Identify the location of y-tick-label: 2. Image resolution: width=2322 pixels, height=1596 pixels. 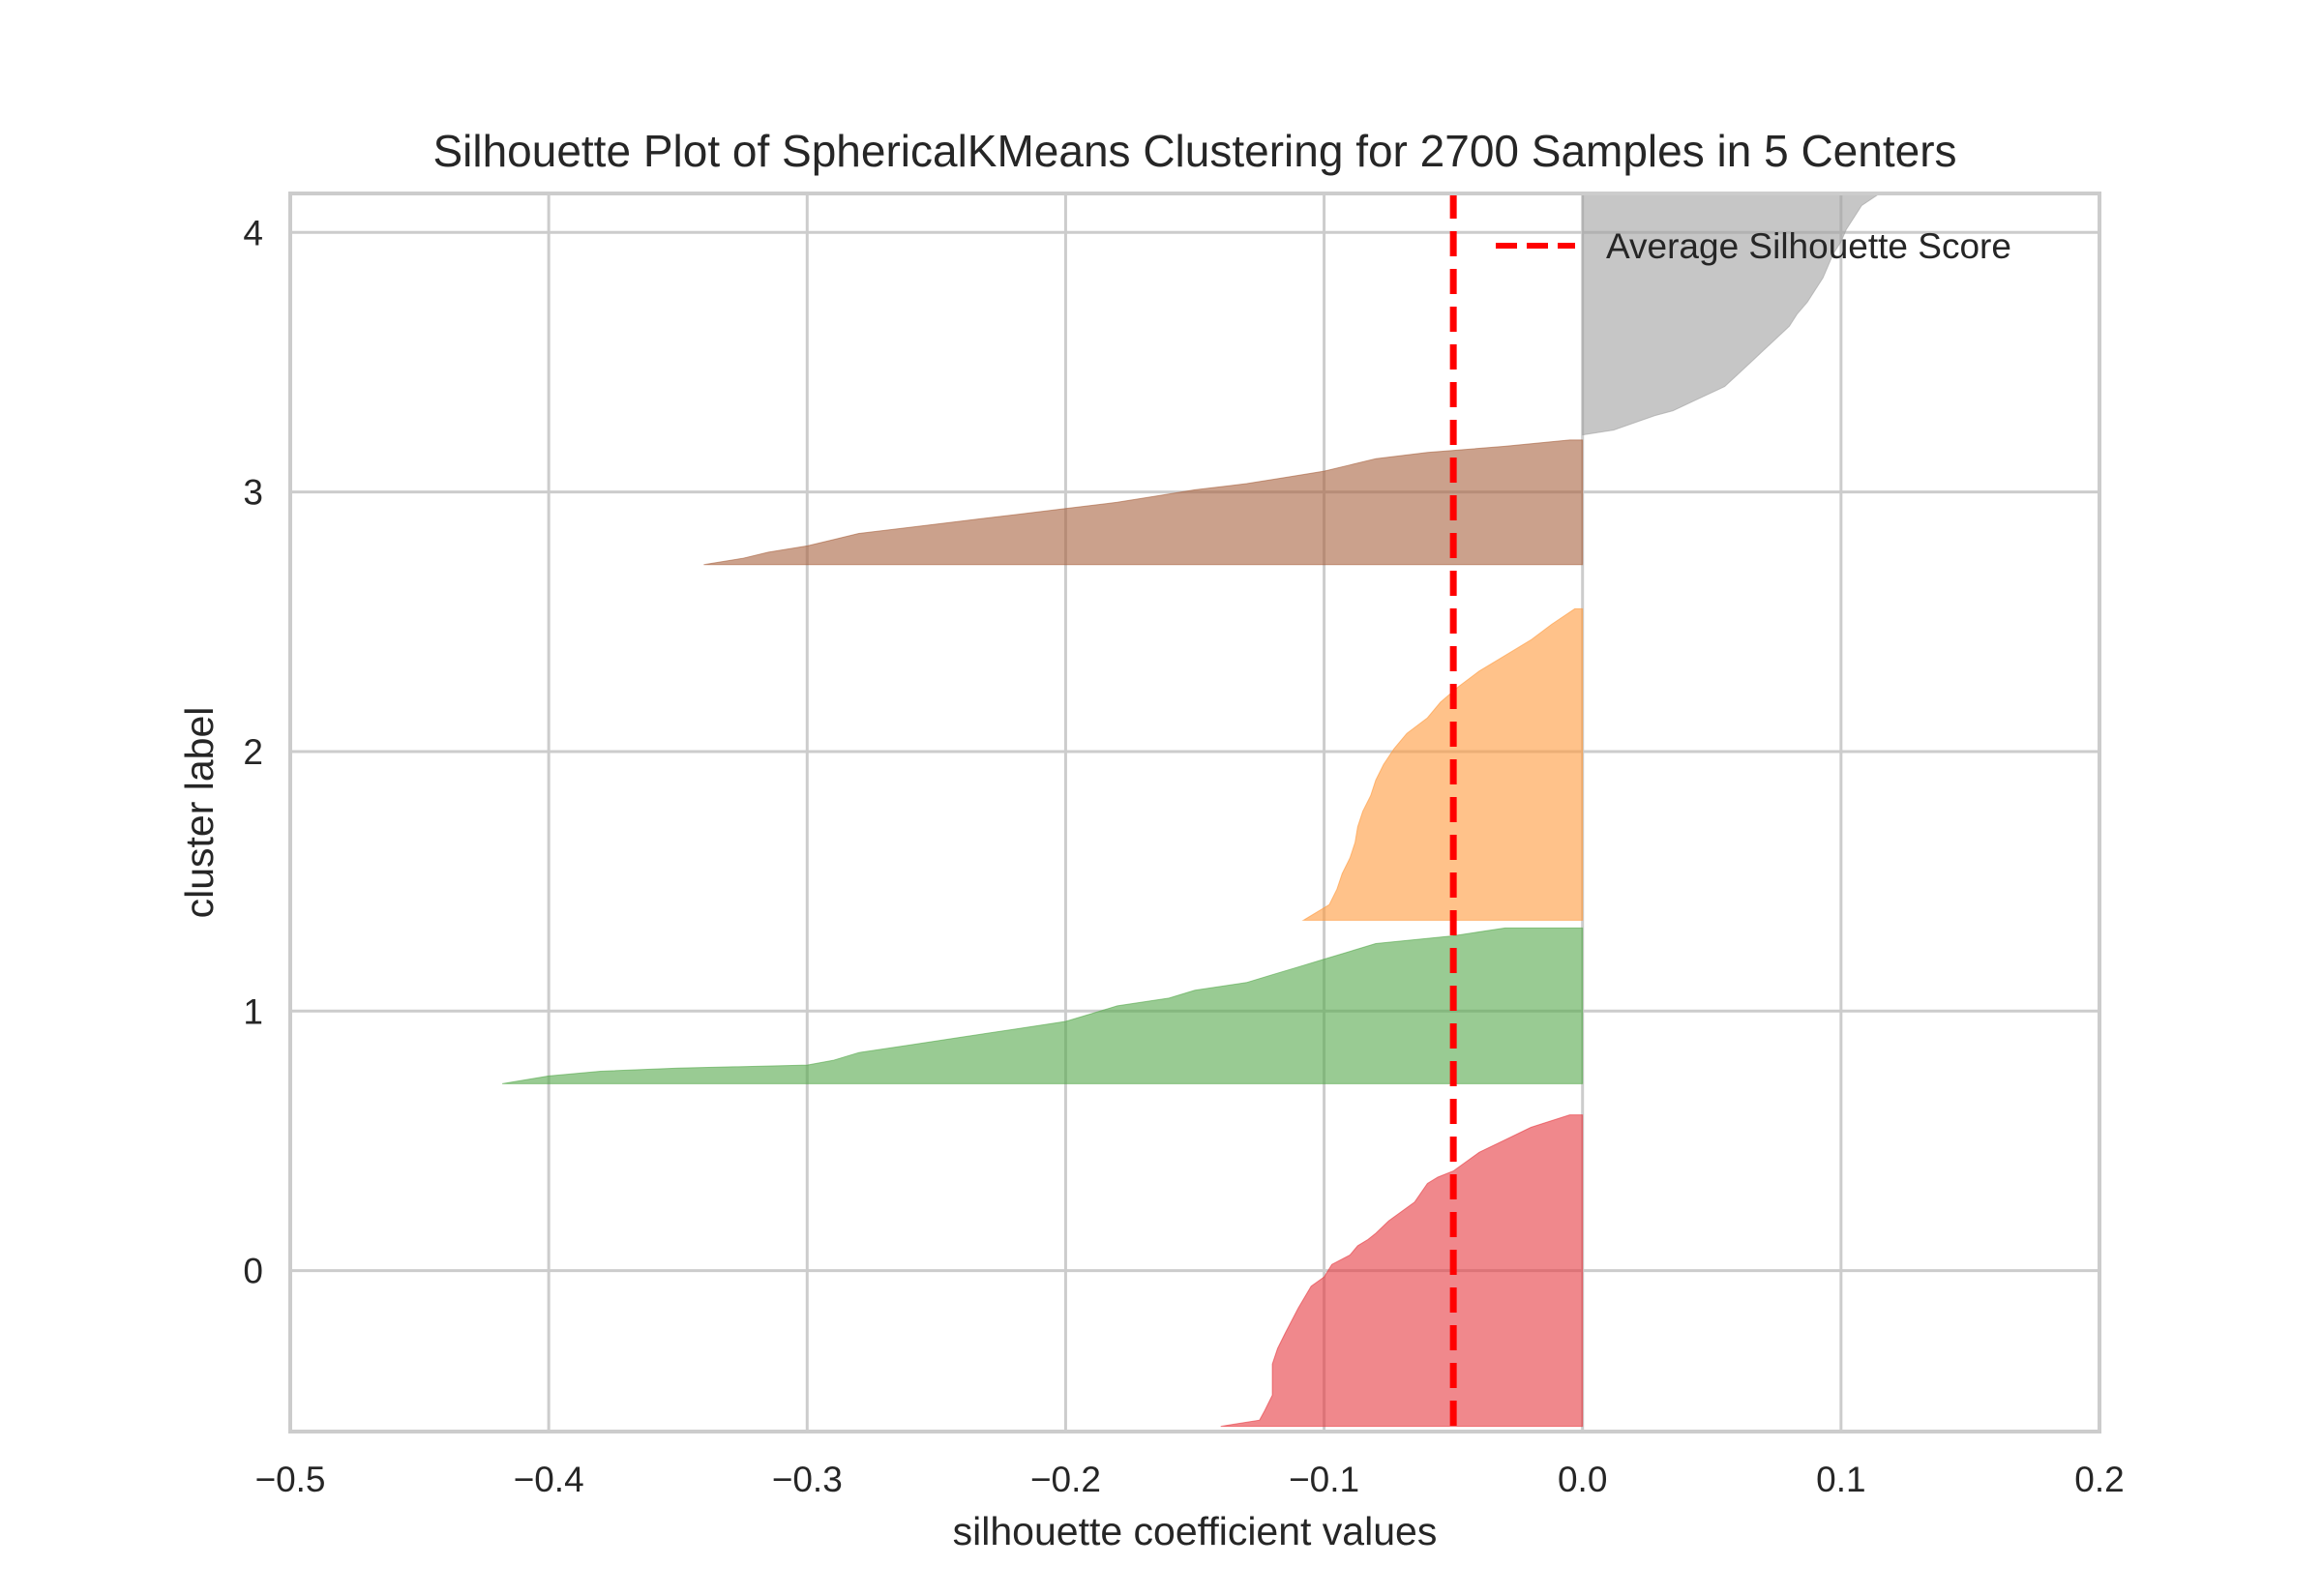
(253, 752).